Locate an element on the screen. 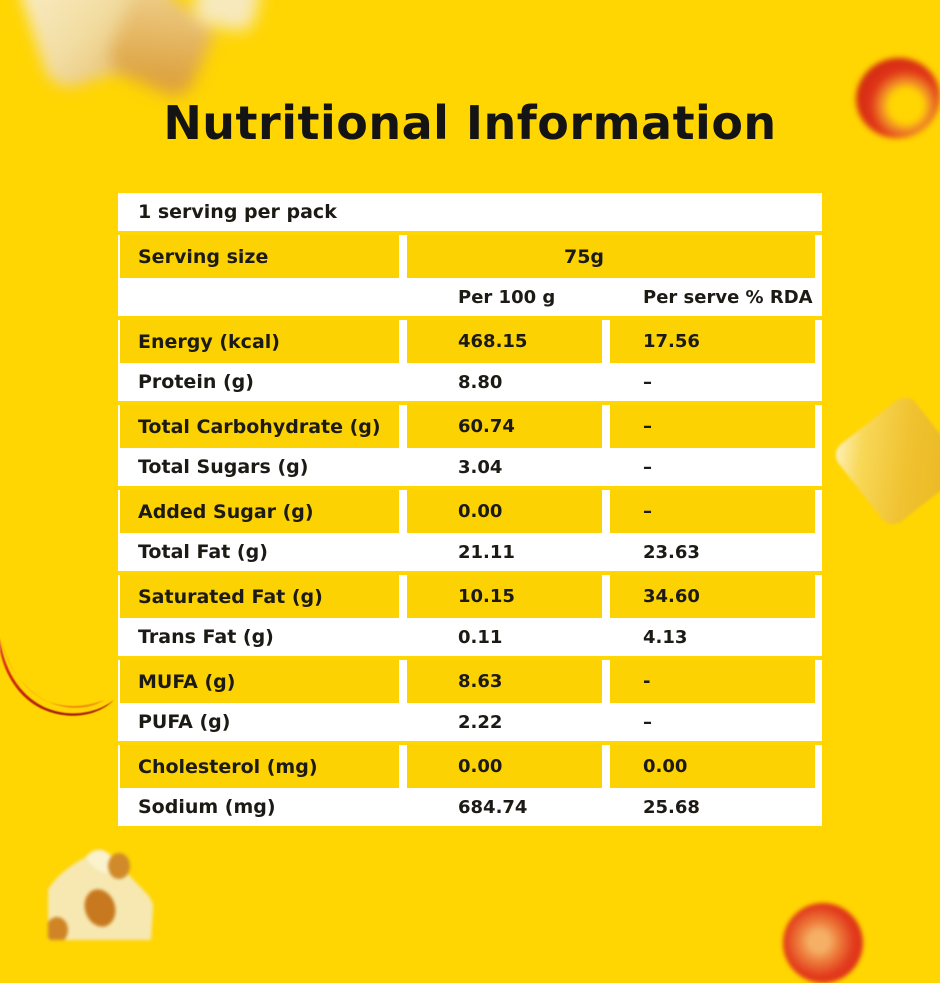  nutrient-label: Total Fat (g) is located at coordinates (203, 552).